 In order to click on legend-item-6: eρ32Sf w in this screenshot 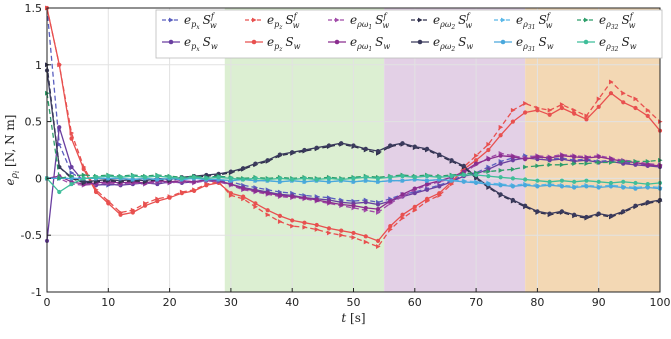, I will do `click(606, 21)`.